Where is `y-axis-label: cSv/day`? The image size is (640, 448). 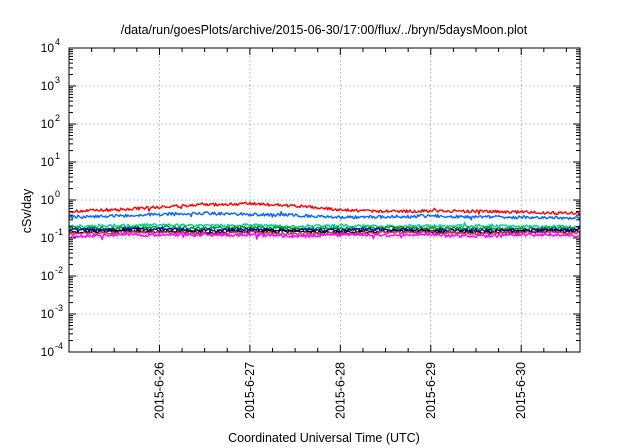
y-axis-label: cSv/day is located at coordinates (27, 210).